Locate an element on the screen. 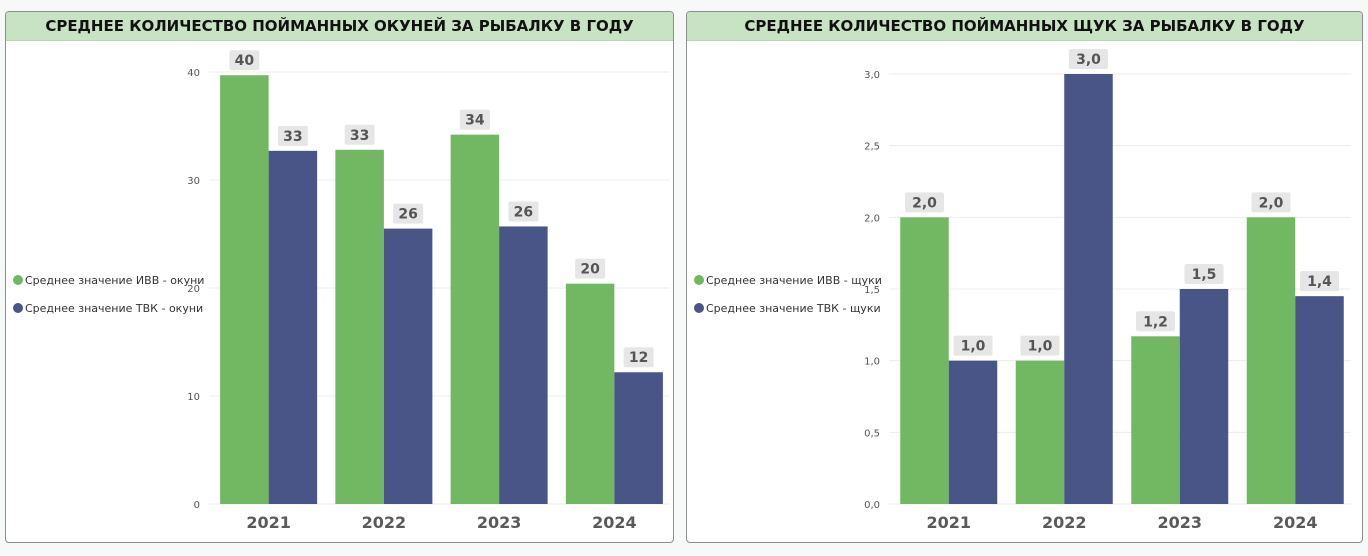 The image size is (1368, 556). y-tick-label: 0,0 is located at coordinates (872, 505).